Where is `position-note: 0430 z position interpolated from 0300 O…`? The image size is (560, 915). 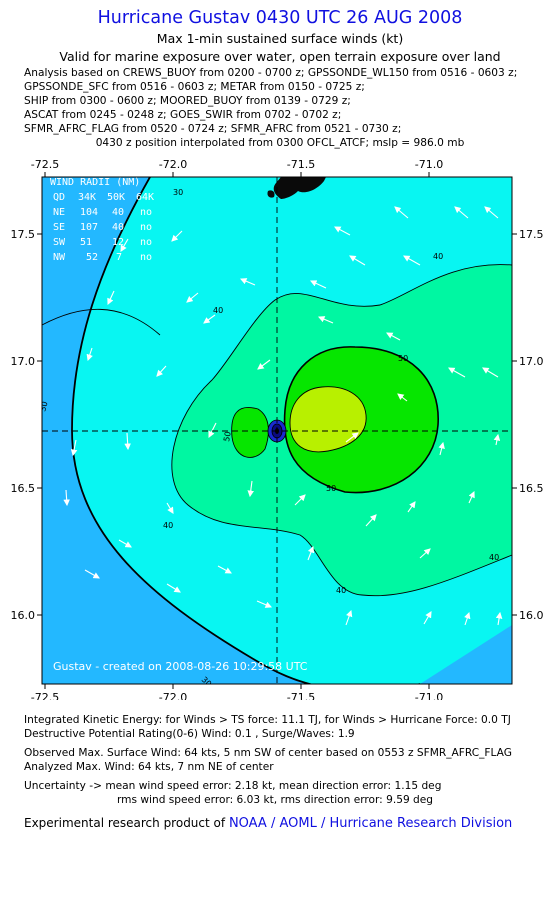
position-note: 0430 z position interpolated from 0300 O… is located at coordinates (280, 143).